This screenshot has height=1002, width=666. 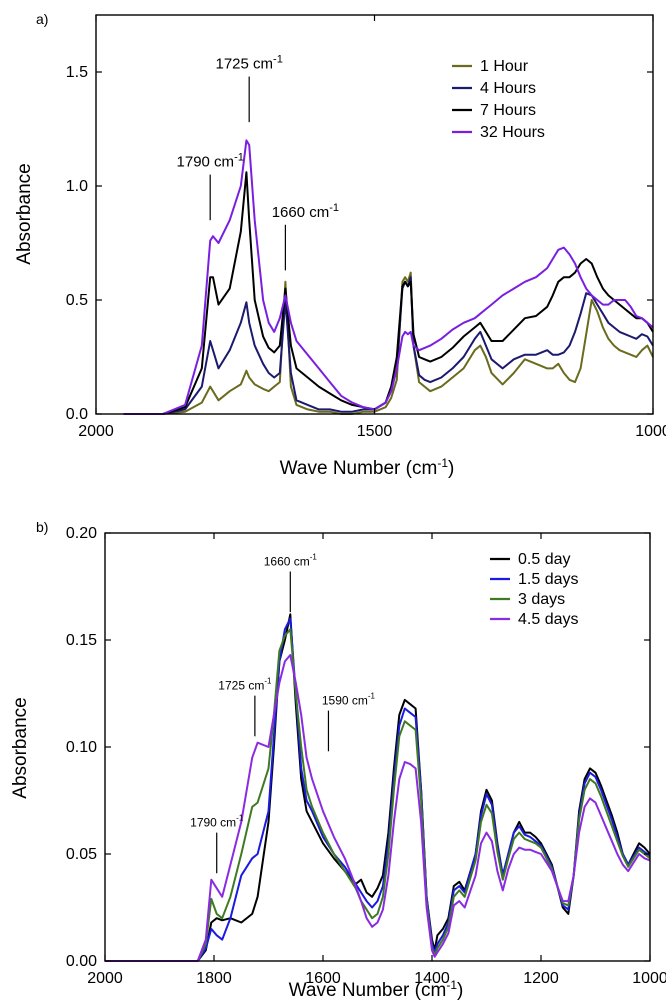 What do you see at coordinates (548, 579) in the screenshot?
I see `legend-label: 1.5 days` at bounding box center [548, 579].